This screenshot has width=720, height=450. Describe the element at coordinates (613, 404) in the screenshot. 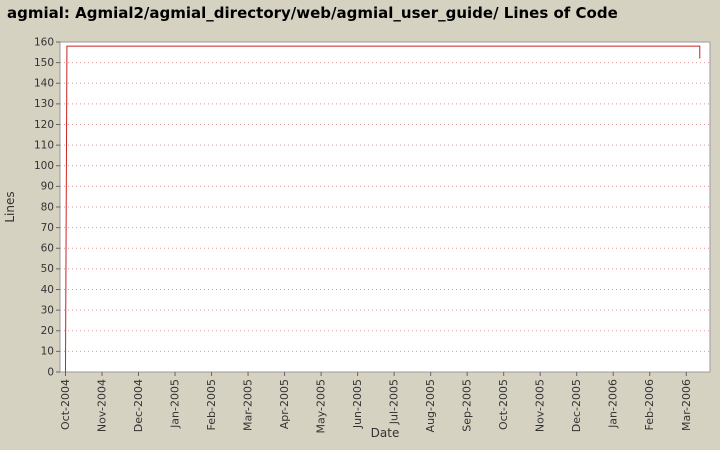

I see `x-tick-label: Jan-2006` at that location.